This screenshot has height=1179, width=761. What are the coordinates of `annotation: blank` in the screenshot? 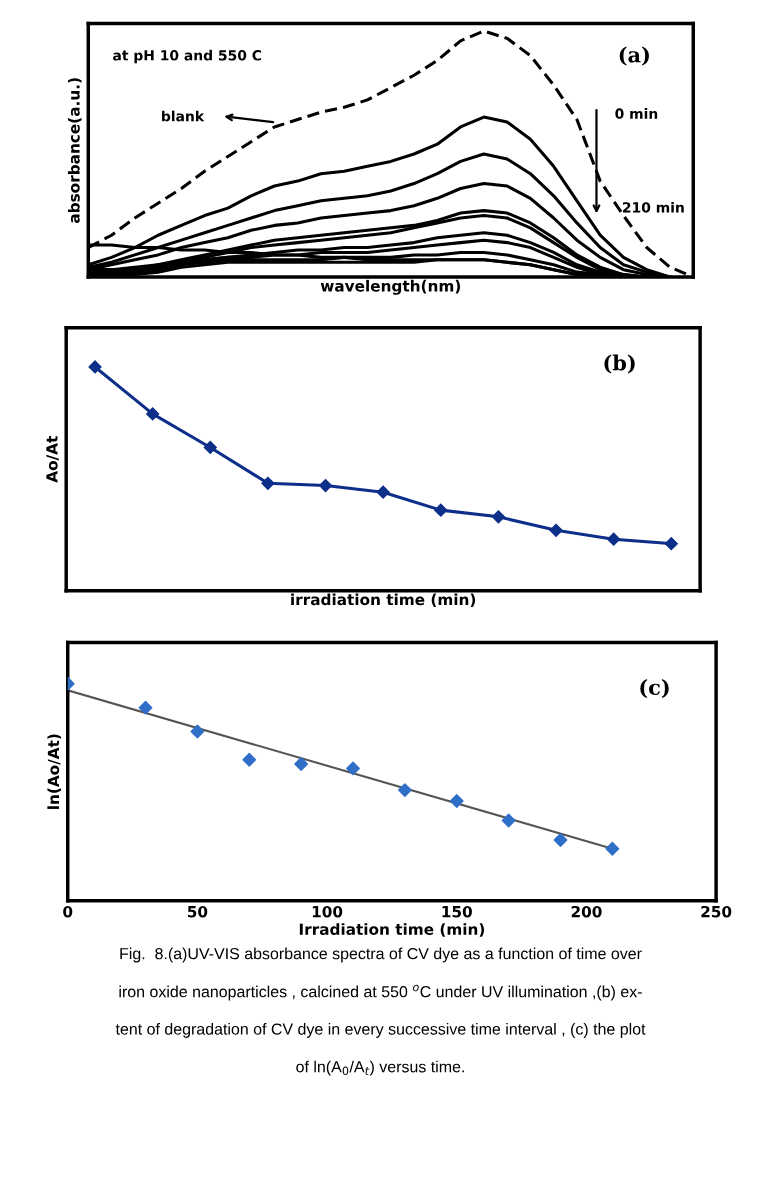 It's located at (183, 116).